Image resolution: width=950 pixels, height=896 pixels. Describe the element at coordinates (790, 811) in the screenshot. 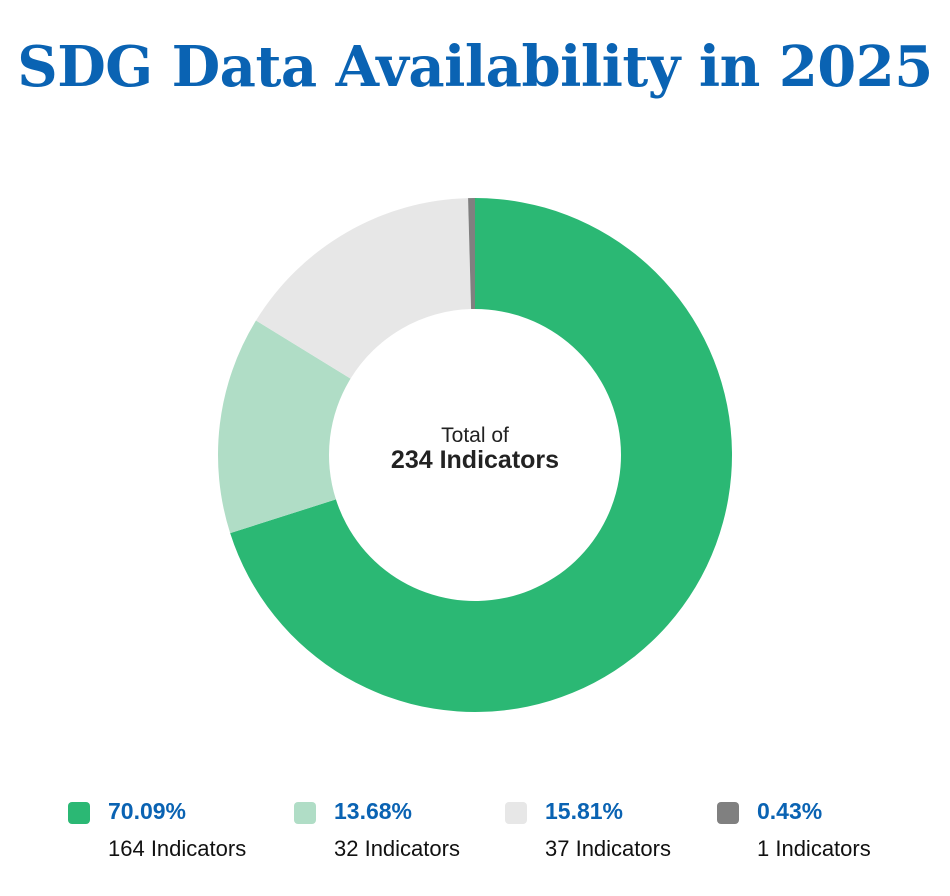

I see `legend-percent-4: 0.43%` at that location.